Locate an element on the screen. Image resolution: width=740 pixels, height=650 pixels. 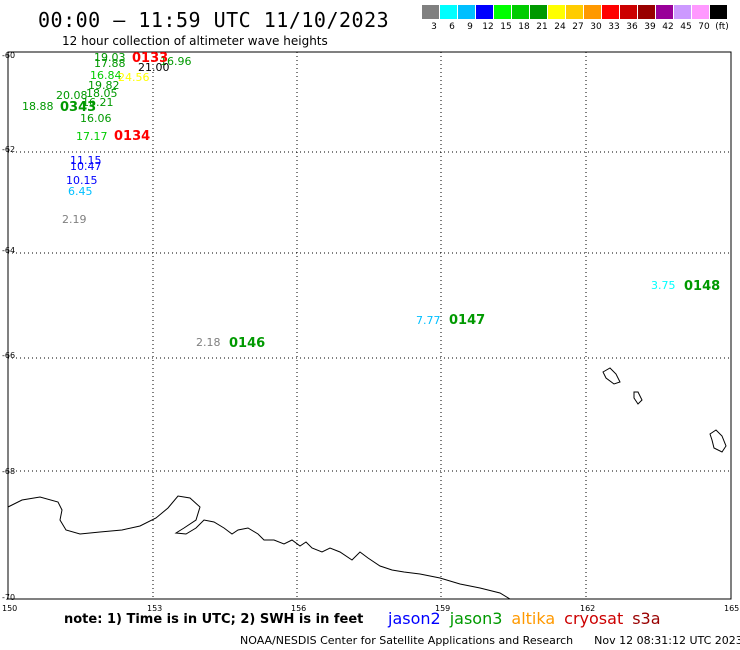
lon-label: 162 is located at coordinates (587, 608).